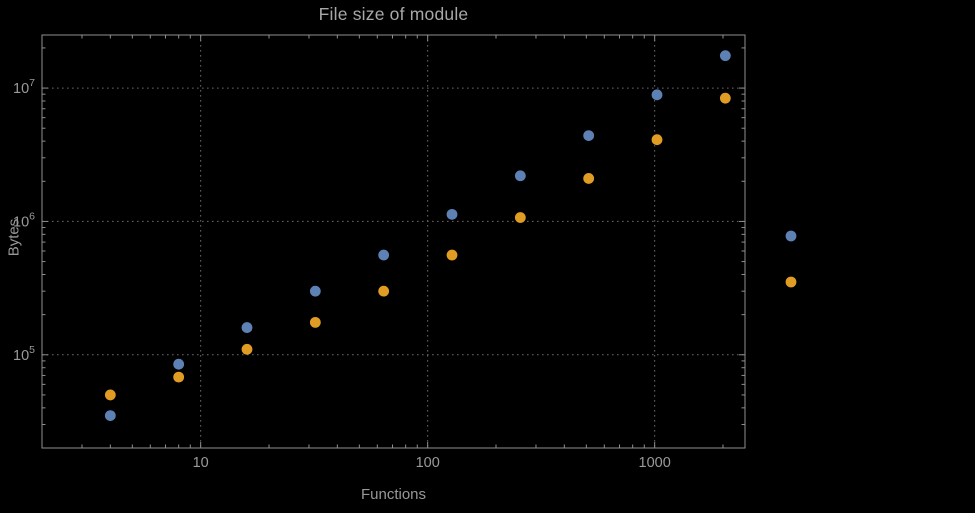 The image size is (975, 513). What do you see at coordinates (393, 494) in the screenshot?
I see `x-axis-label: Functions` at bounding box center [393, 494].